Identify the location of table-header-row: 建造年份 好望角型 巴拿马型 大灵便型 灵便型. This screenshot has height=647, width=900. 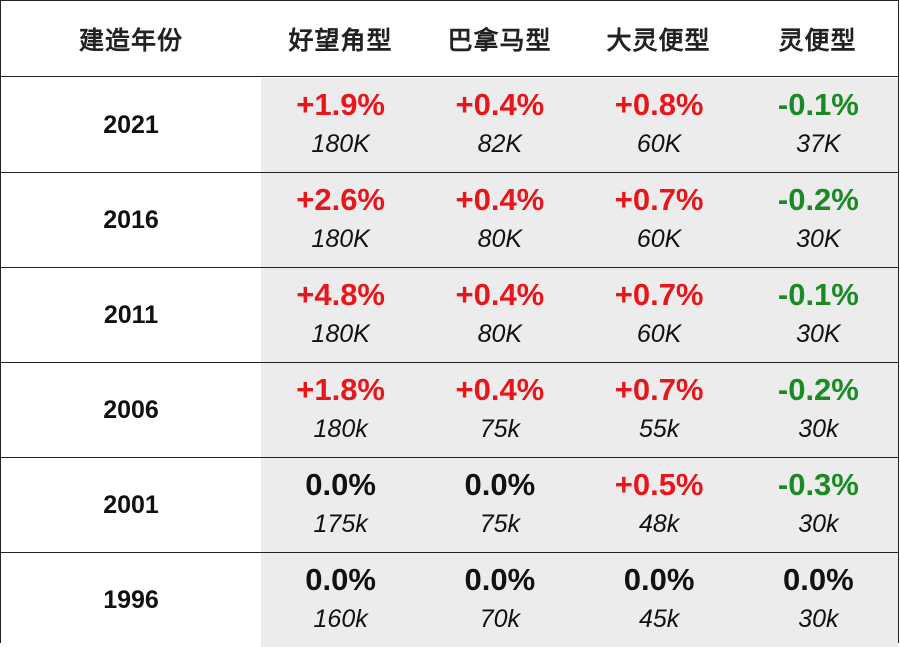
(449, 39).